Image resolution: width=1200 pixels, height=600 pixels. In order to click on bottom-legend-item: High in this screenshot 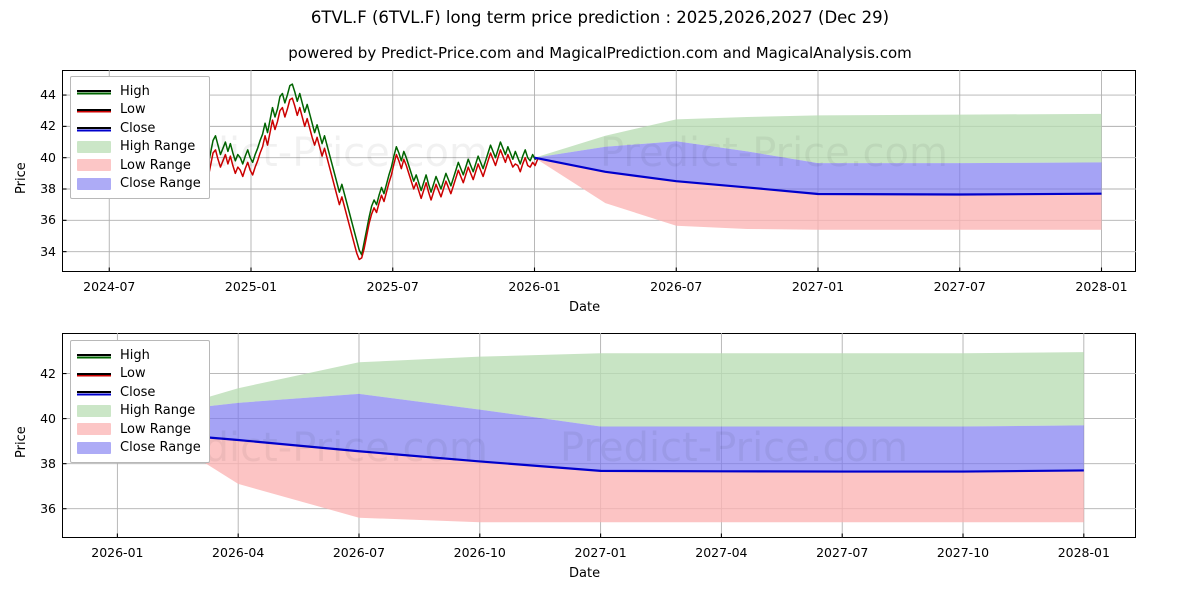, I will do `click(139, 355)`.